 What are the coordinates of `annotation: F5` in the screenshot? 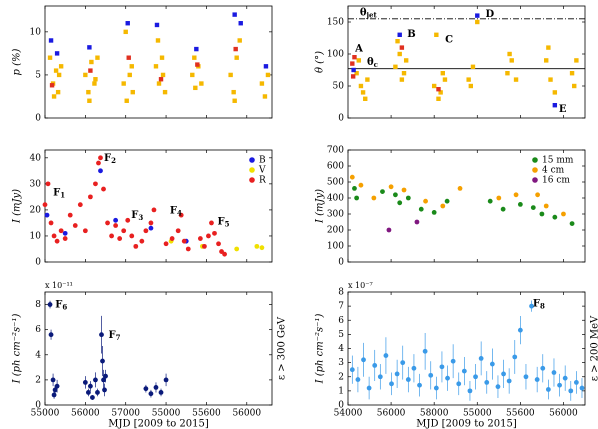 It's located at (224, 222).